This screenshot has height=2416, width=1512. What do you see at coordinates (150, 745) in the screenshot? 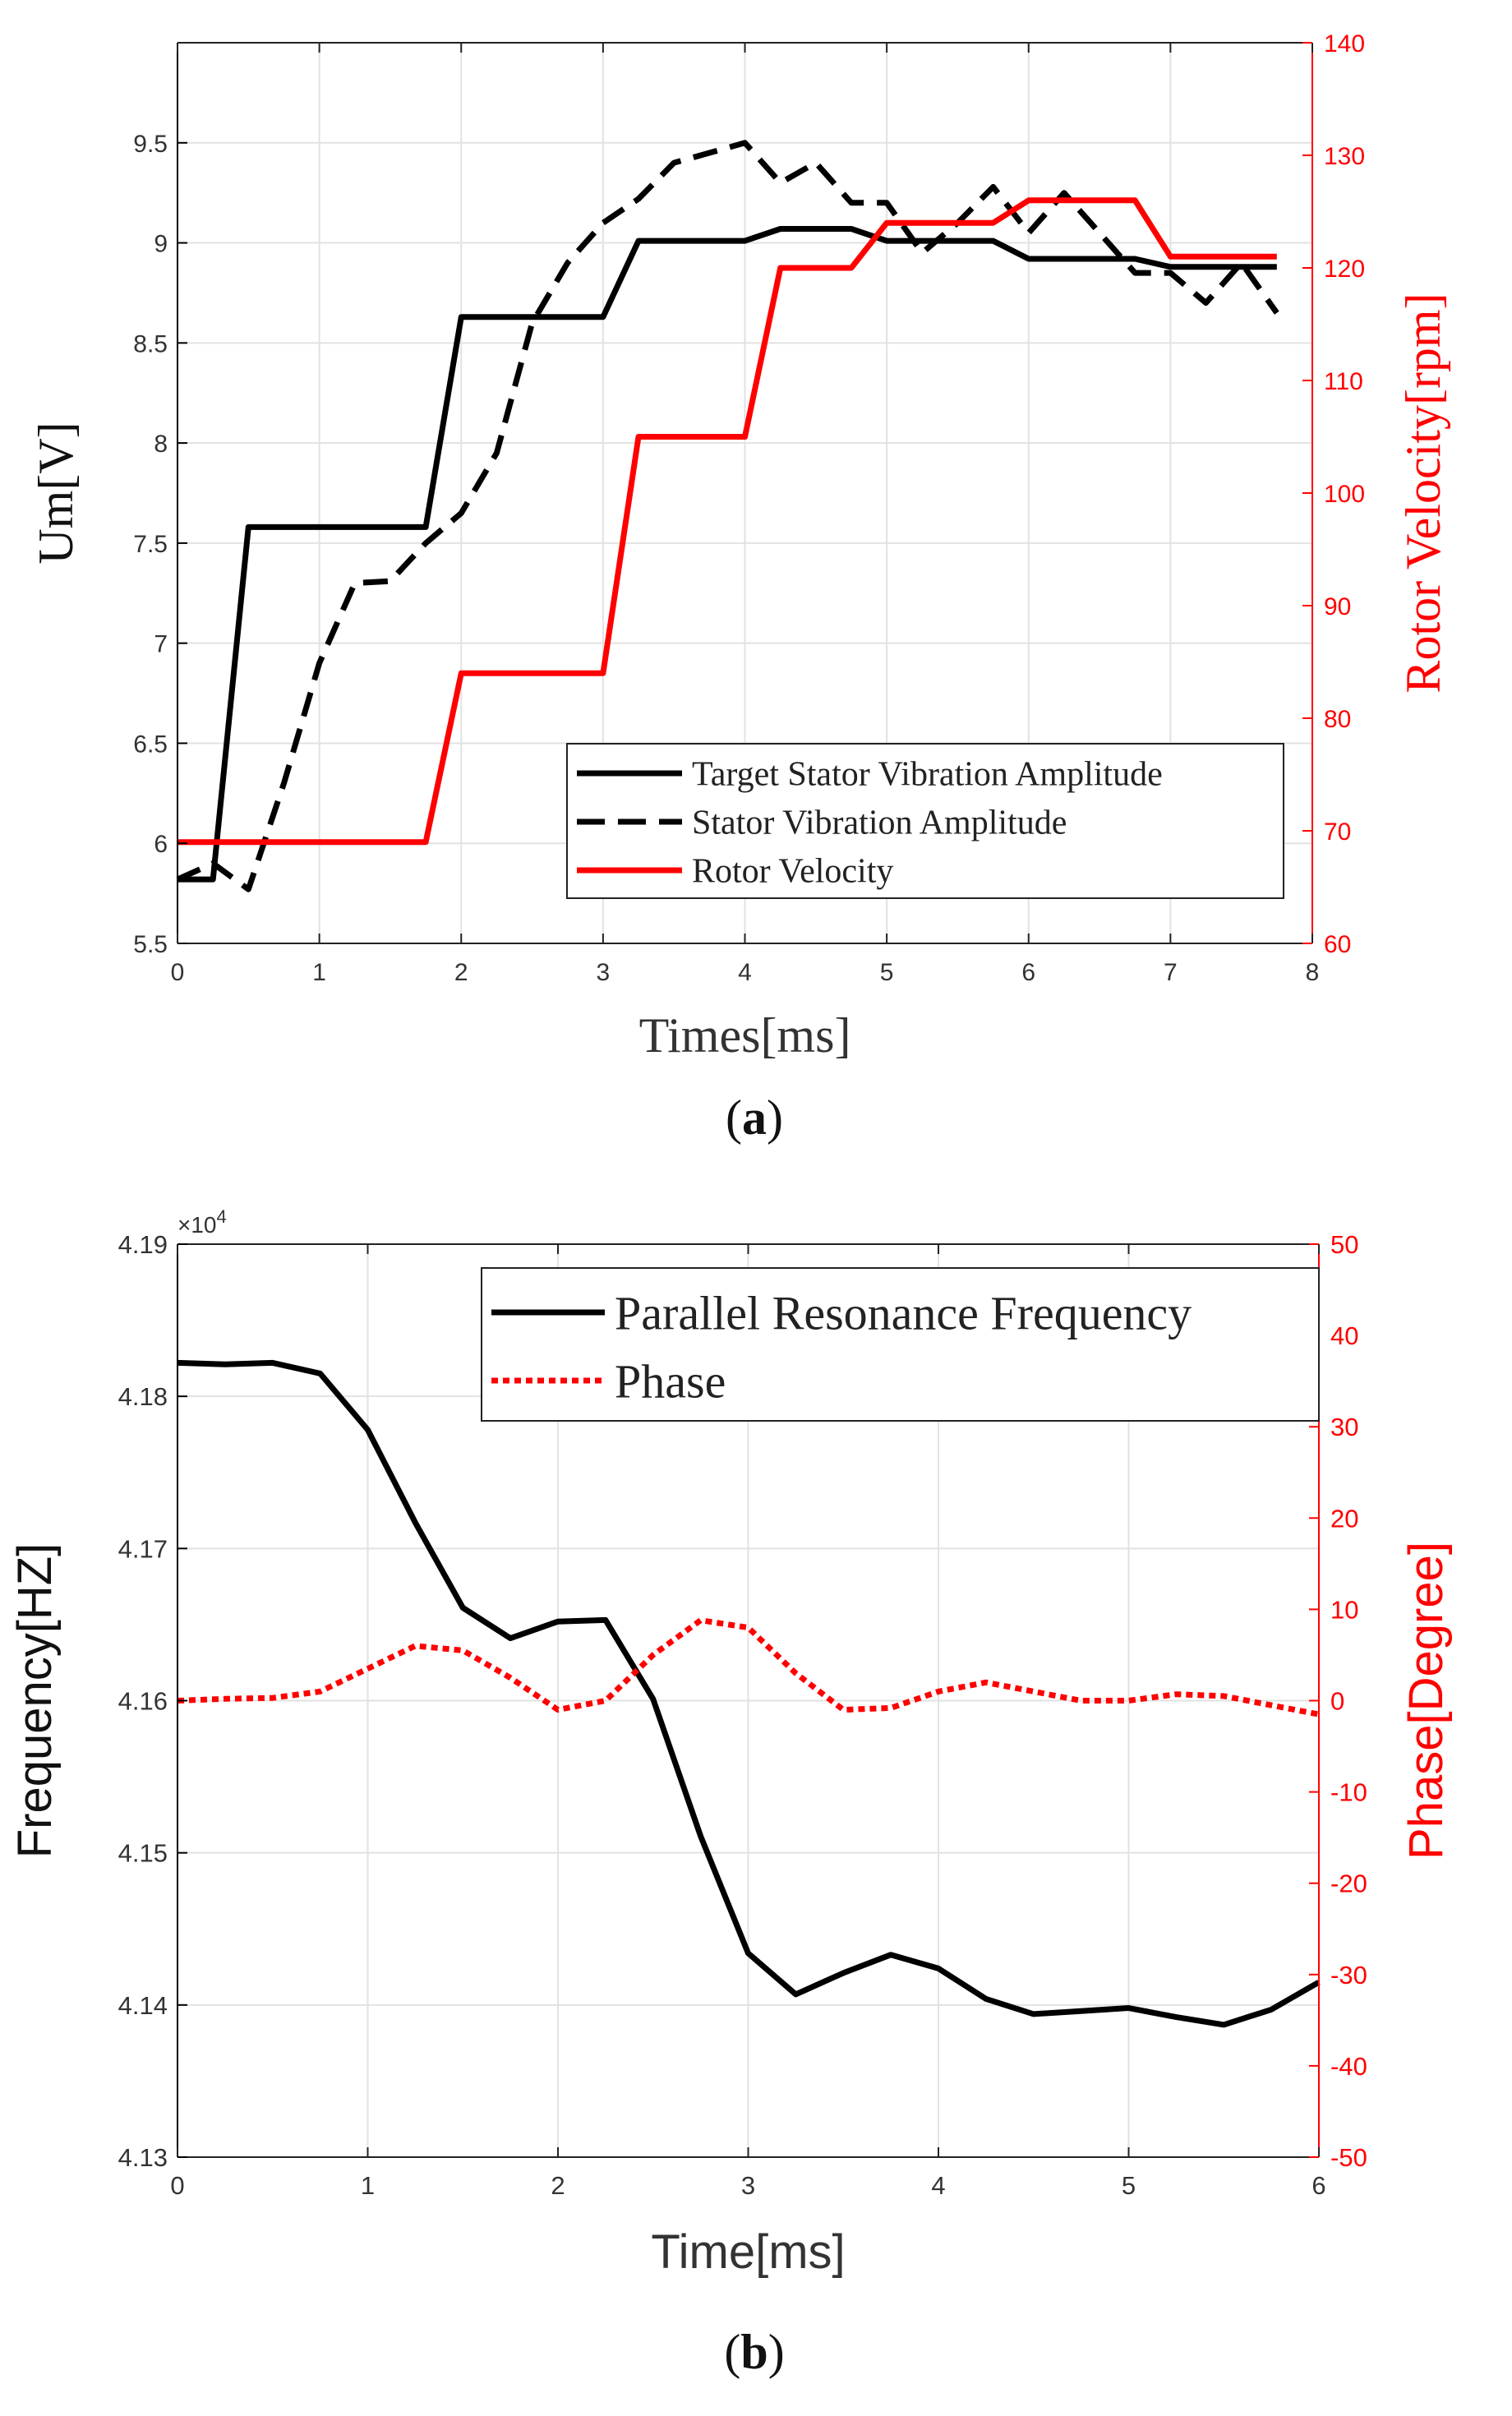
I see `y-tick-label: 6.5` at bounding box center [150, 745].